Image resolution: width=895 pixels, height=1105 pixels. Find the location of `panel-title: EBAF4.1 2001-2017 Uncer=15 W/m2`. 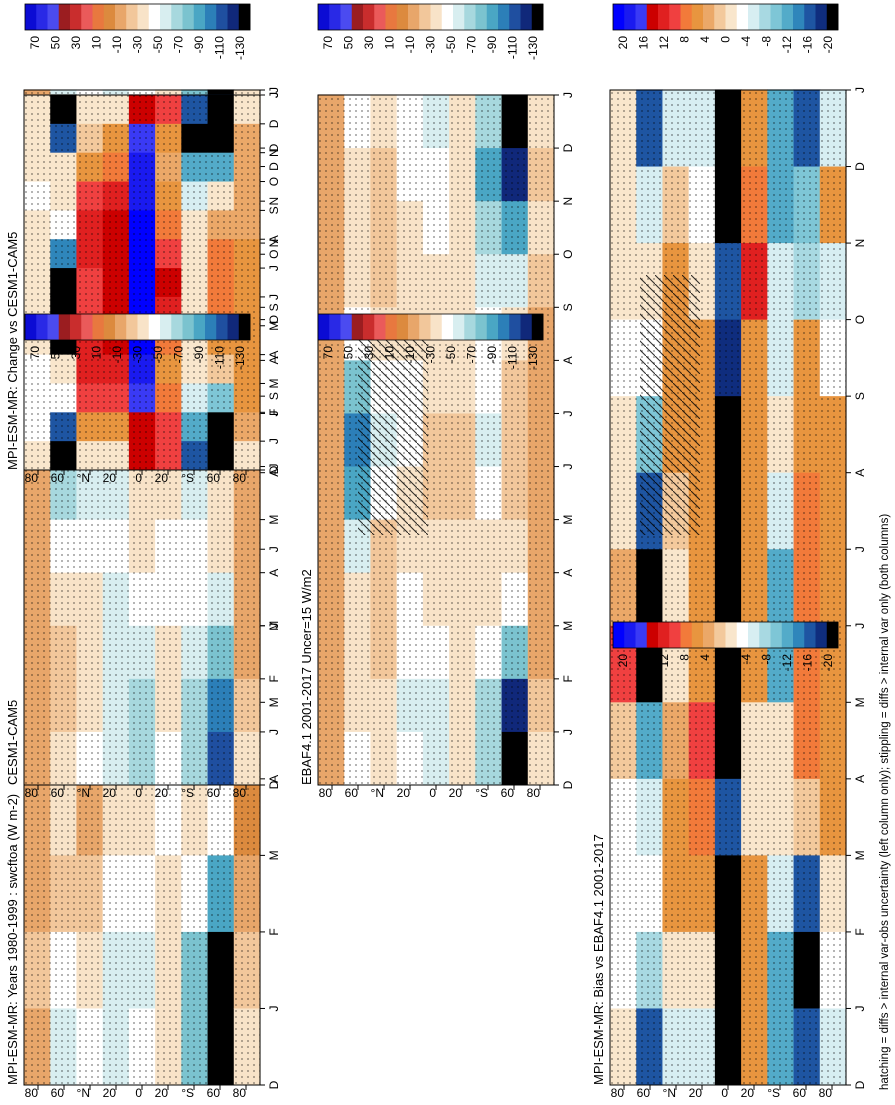

panel-title: EBAF4.1 2001-2017 Uncer=15 W/m2 is located at coordinates (306, 677).